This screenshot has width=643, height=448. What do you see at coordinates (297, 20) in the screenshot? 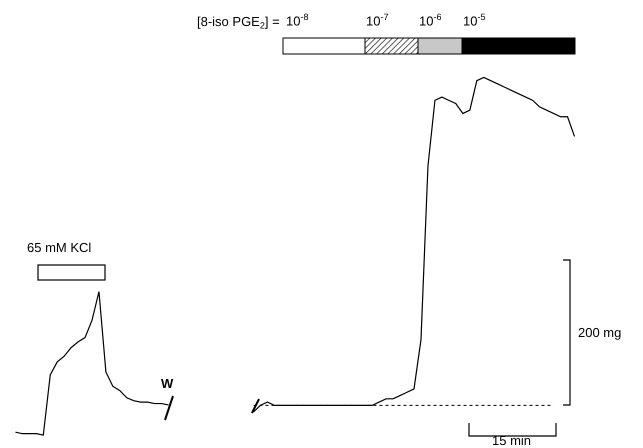
I see `text: 10$^{-8}$` at bounding box center [297, 20].